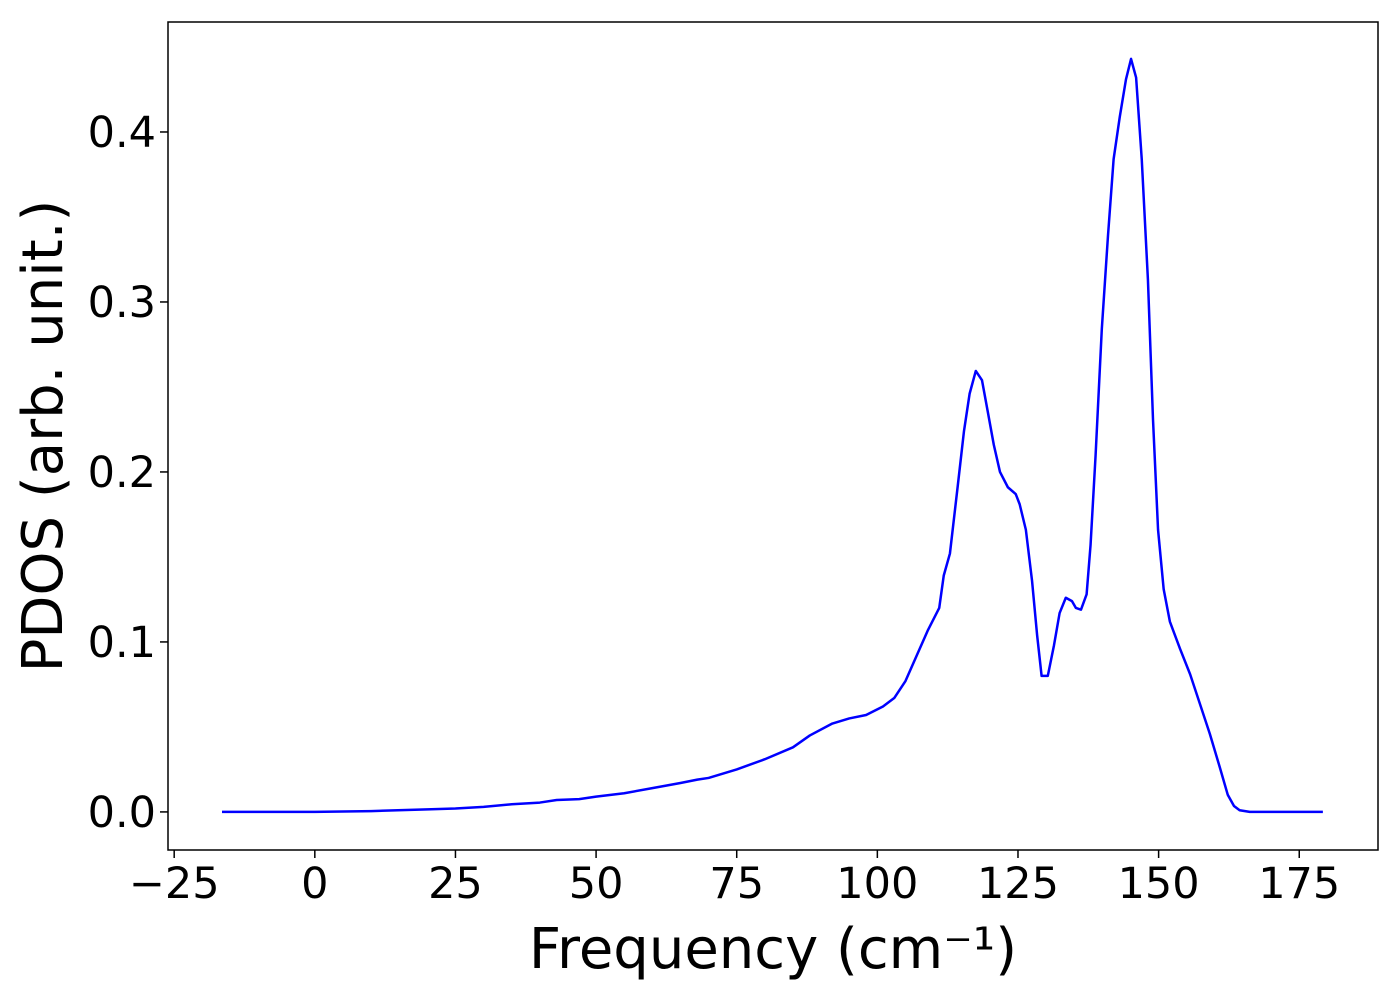 The width and height of the screenshot is (1400, 1000). What do you see at coordinates (1299, 884) in the screenshot?
I see `x-tick-label: 175` at bounding box center [1299, 884].